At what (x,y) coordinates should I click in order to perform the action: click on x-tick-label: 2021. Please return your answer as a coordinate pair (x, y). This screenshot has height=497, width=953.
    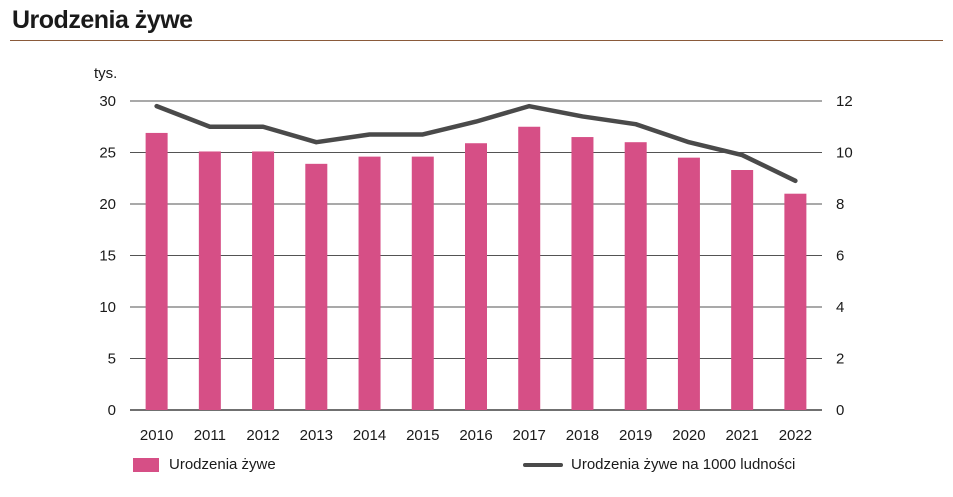
    Looking at the image, I should click on (741, 435).